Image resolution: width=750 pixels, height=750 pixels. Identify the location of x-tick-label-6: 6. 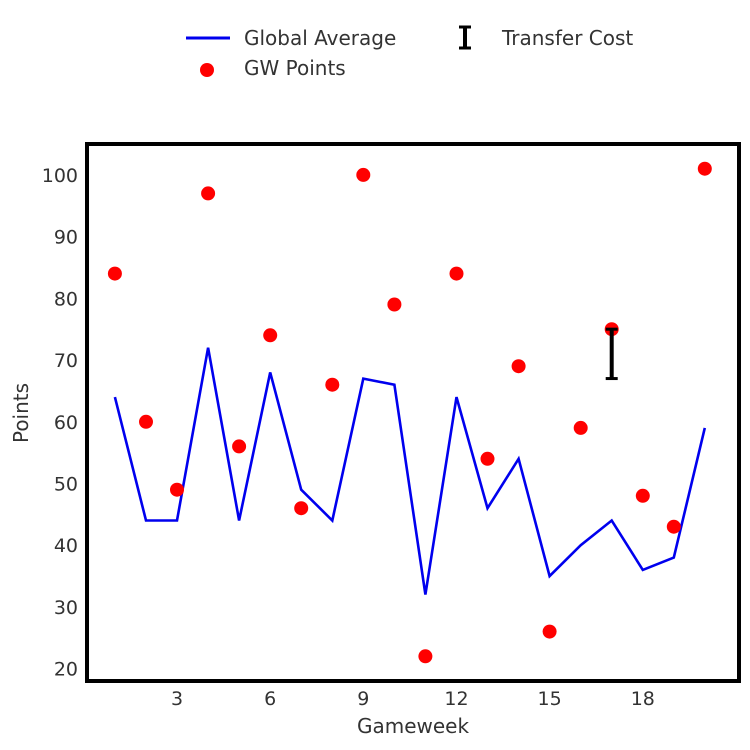
(270, 699).